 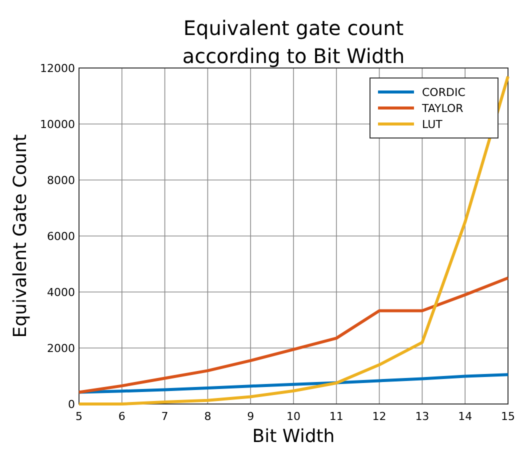 I want to click on y-tick-label: 6000, so click(x=61, y=236).